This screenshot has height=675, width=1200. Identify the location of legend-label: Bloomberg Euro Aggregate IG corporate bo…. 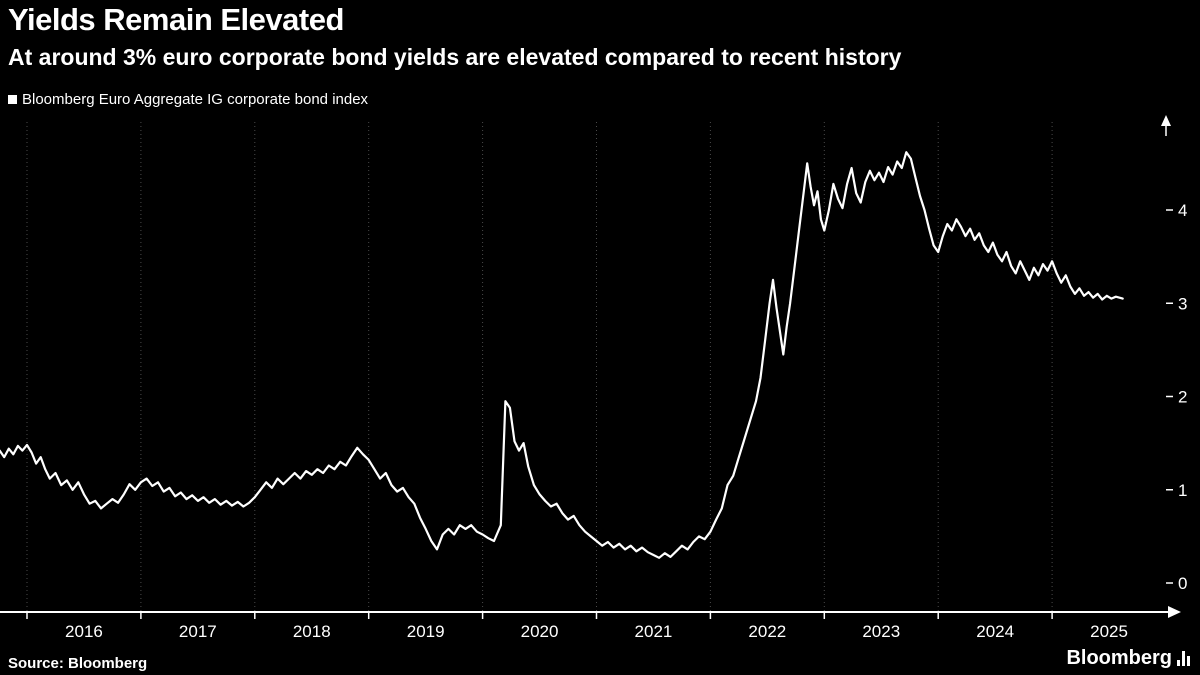
(195, 99).